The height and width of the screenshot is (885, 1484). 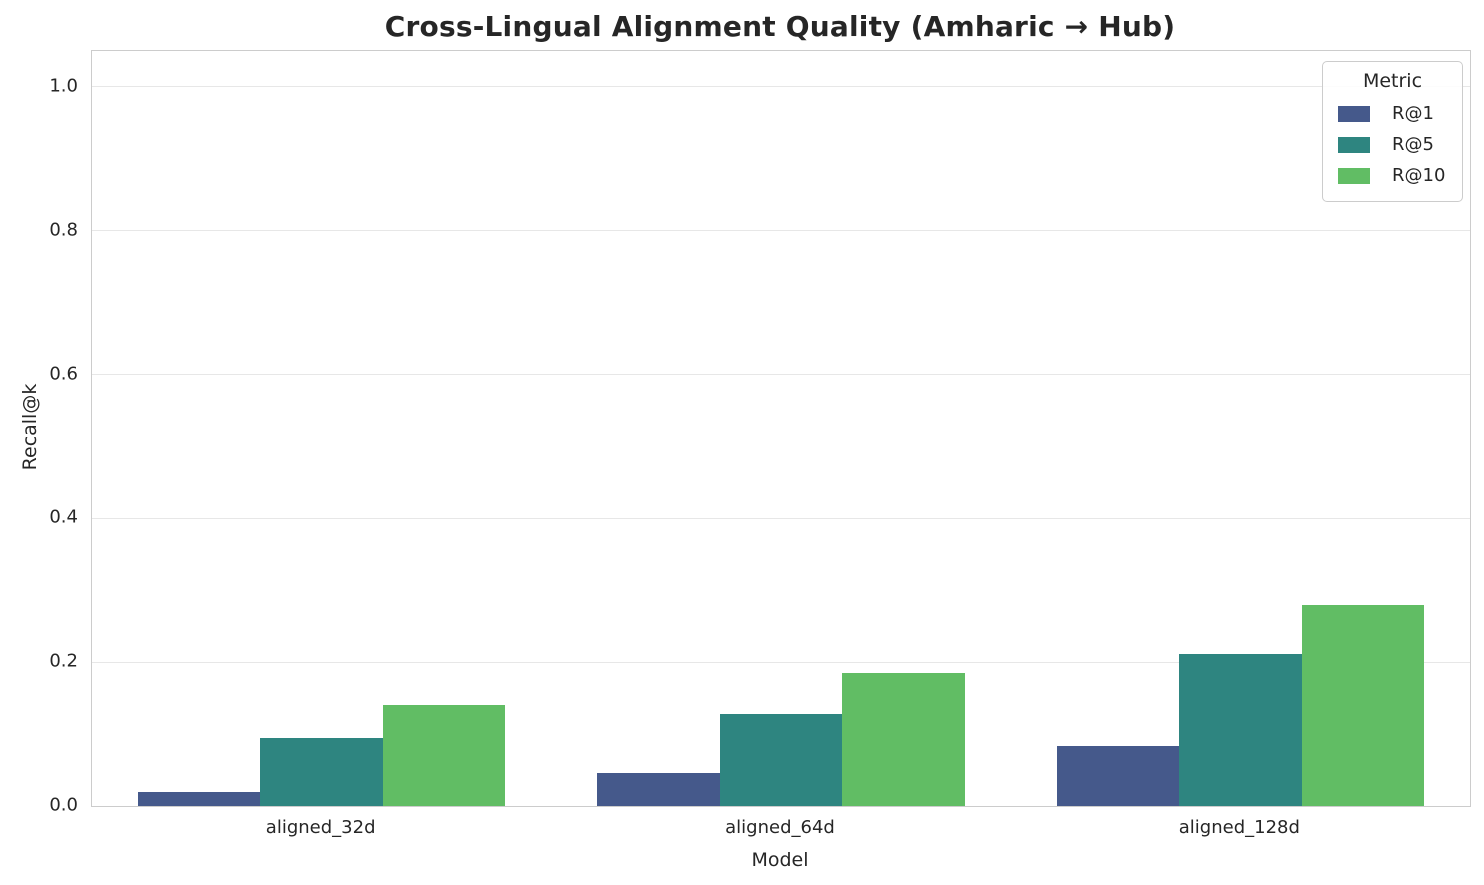 I want to click on y-tick-label-0.8: 0.8, so click(x=63, y=230).